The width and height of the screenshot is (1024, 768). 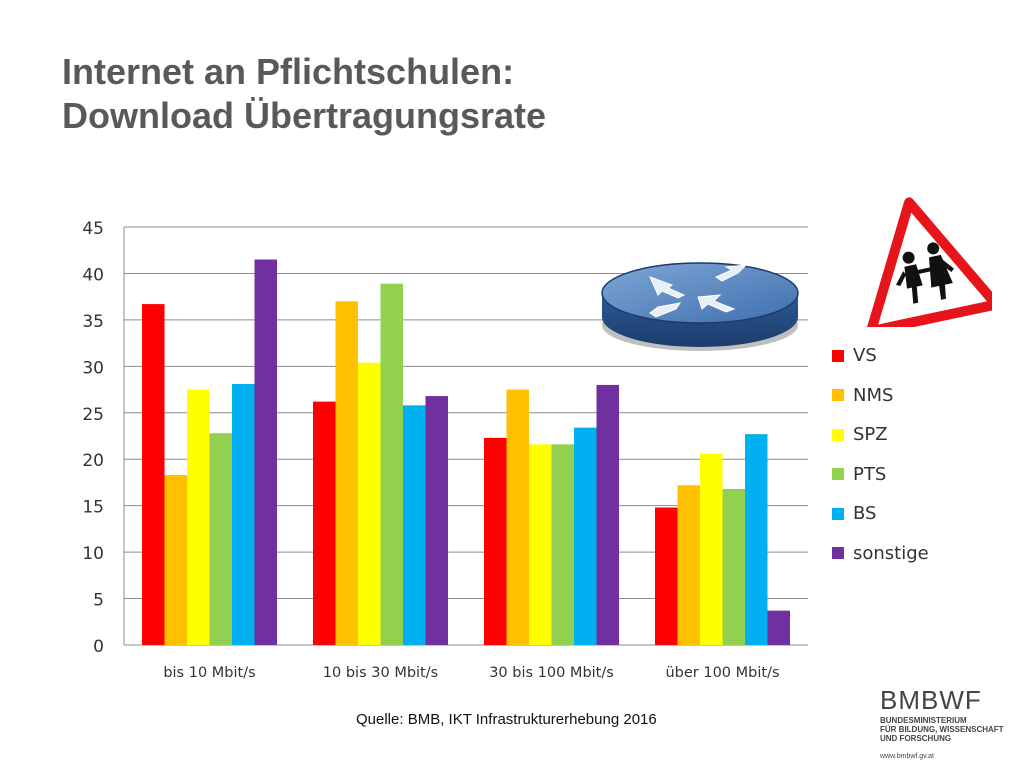 I want to click on chart-legend: VS NMS SPZ PTS BS sonstige, so click(x=880, y=454).